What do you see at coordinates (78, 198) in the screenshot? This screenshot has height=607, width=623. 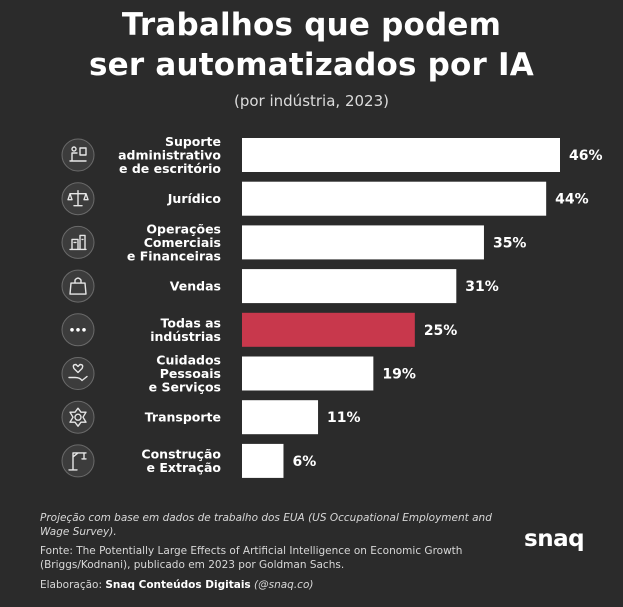 I see `scales-icon` at bounding box center [78, 198].